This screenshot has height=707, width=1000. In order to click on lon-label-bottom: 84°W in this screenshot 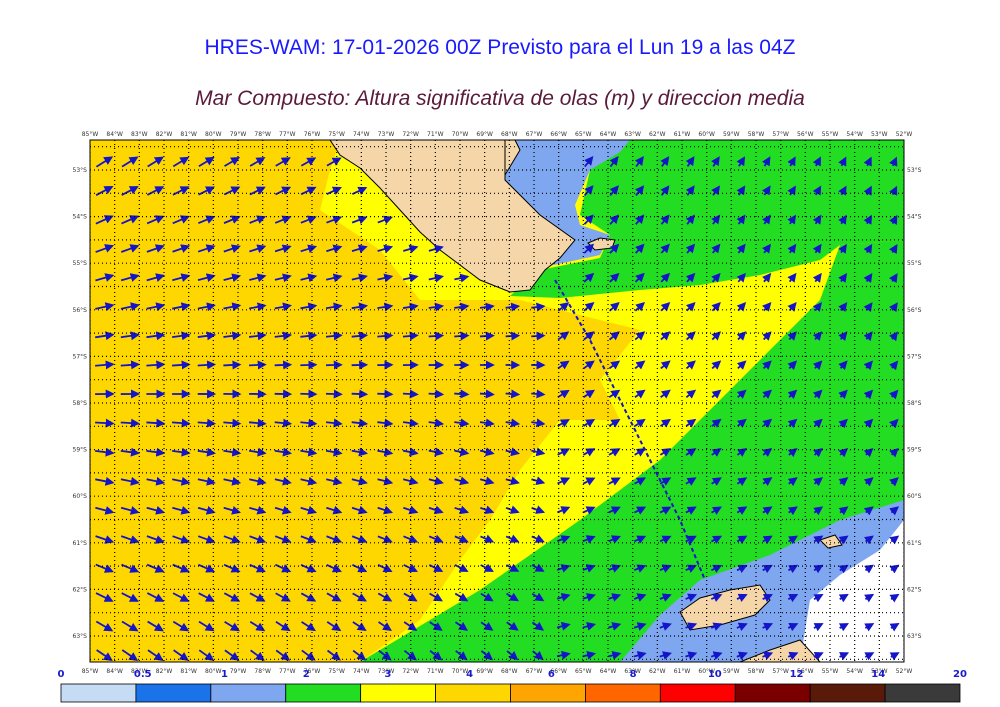, I will do `click(114, 671)`.